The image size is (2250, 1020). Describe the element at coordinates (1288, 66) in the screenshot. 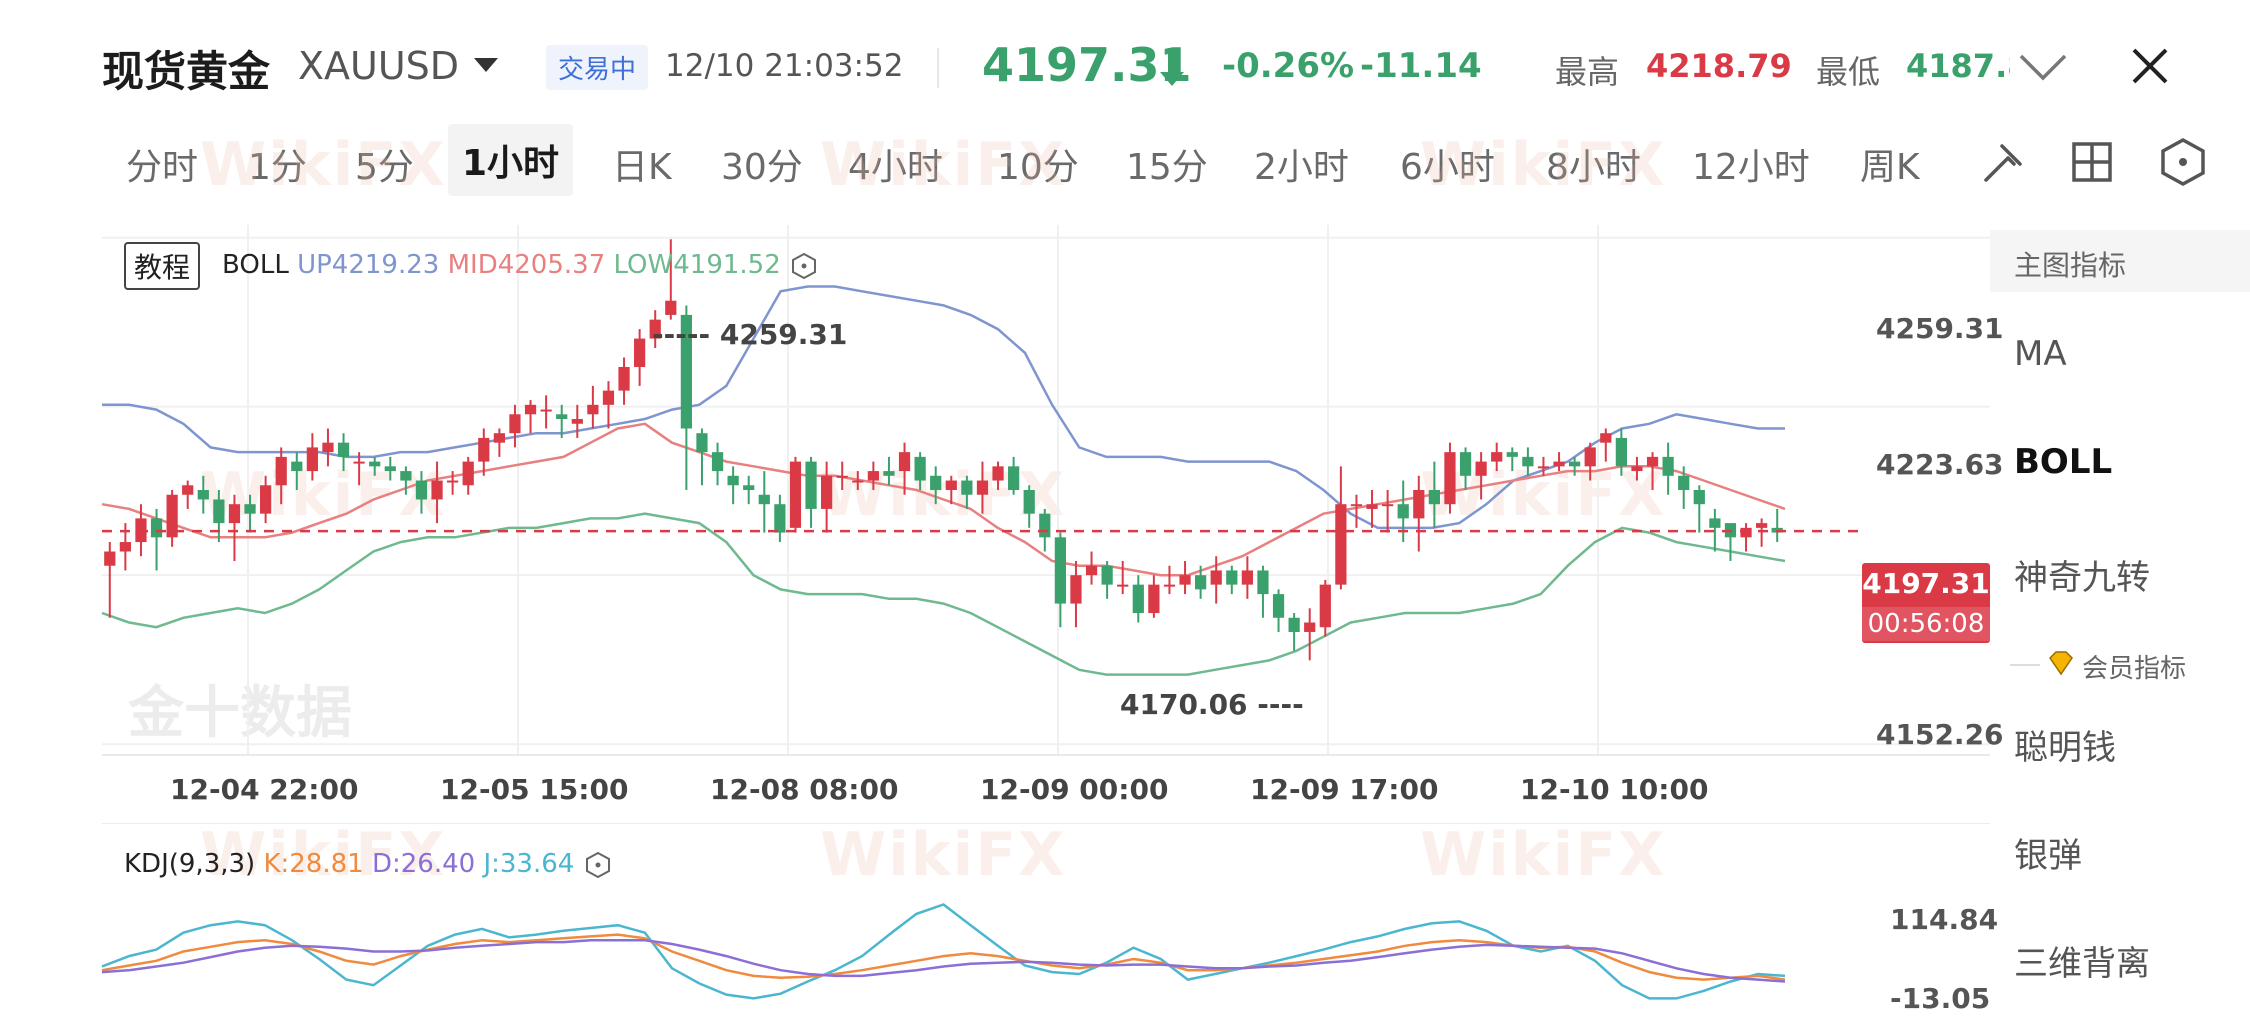

I see `change-percent: -0.26%` at that location.